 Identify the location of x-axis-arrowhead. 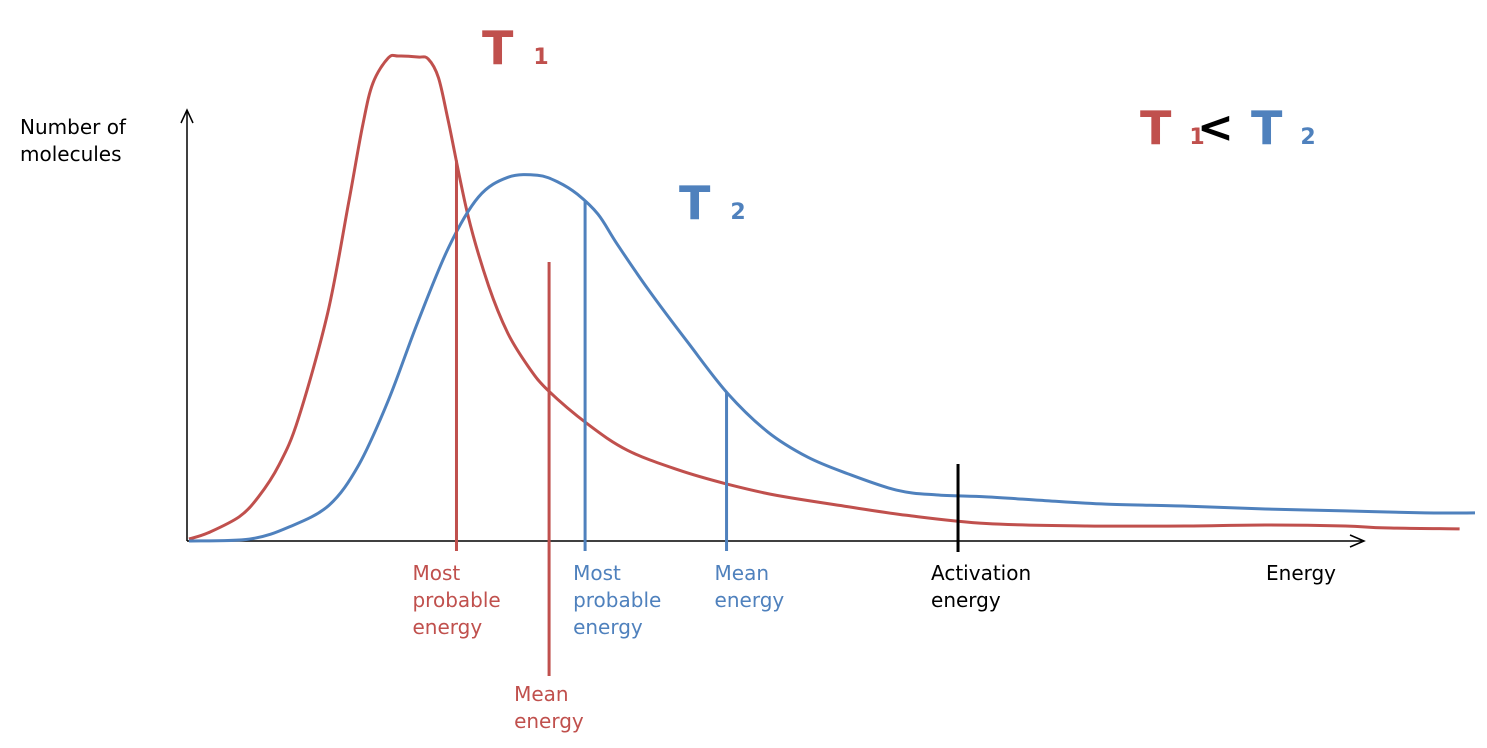
(1357, 541).